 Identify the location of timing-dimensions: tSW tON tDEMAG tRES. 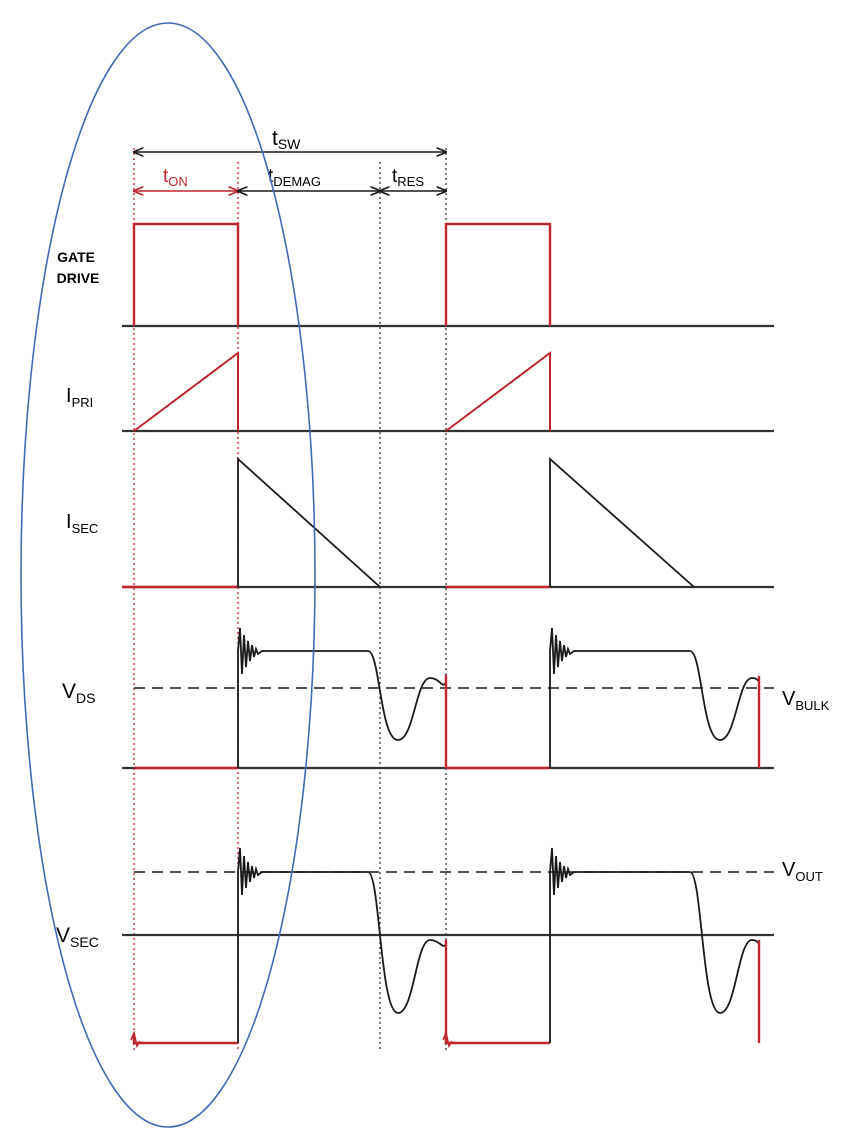
(290, 159).